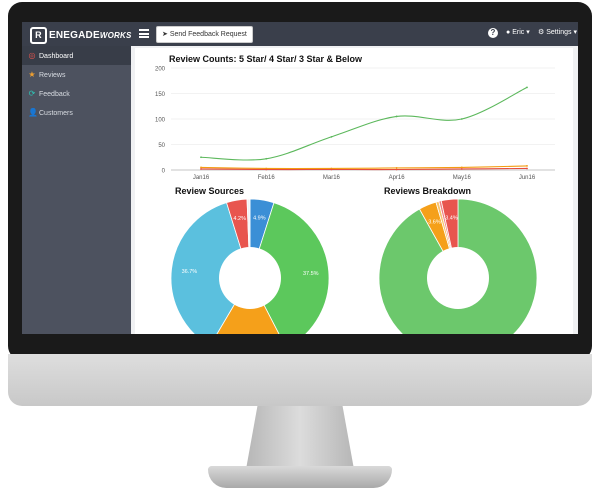 This screenshot has width=600, height=500. I want to click on sidebar-item-customers: 👤Customers, so click(76, 112).